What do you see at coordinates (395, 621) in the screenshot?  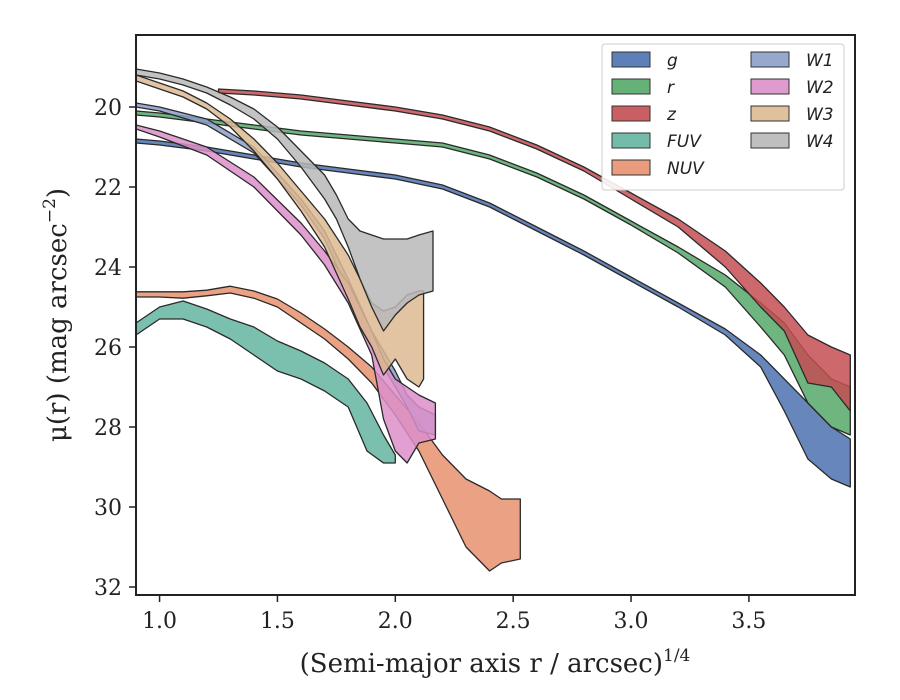 I see `x-tick-label: 2.0` at bounding box center [395, 621].